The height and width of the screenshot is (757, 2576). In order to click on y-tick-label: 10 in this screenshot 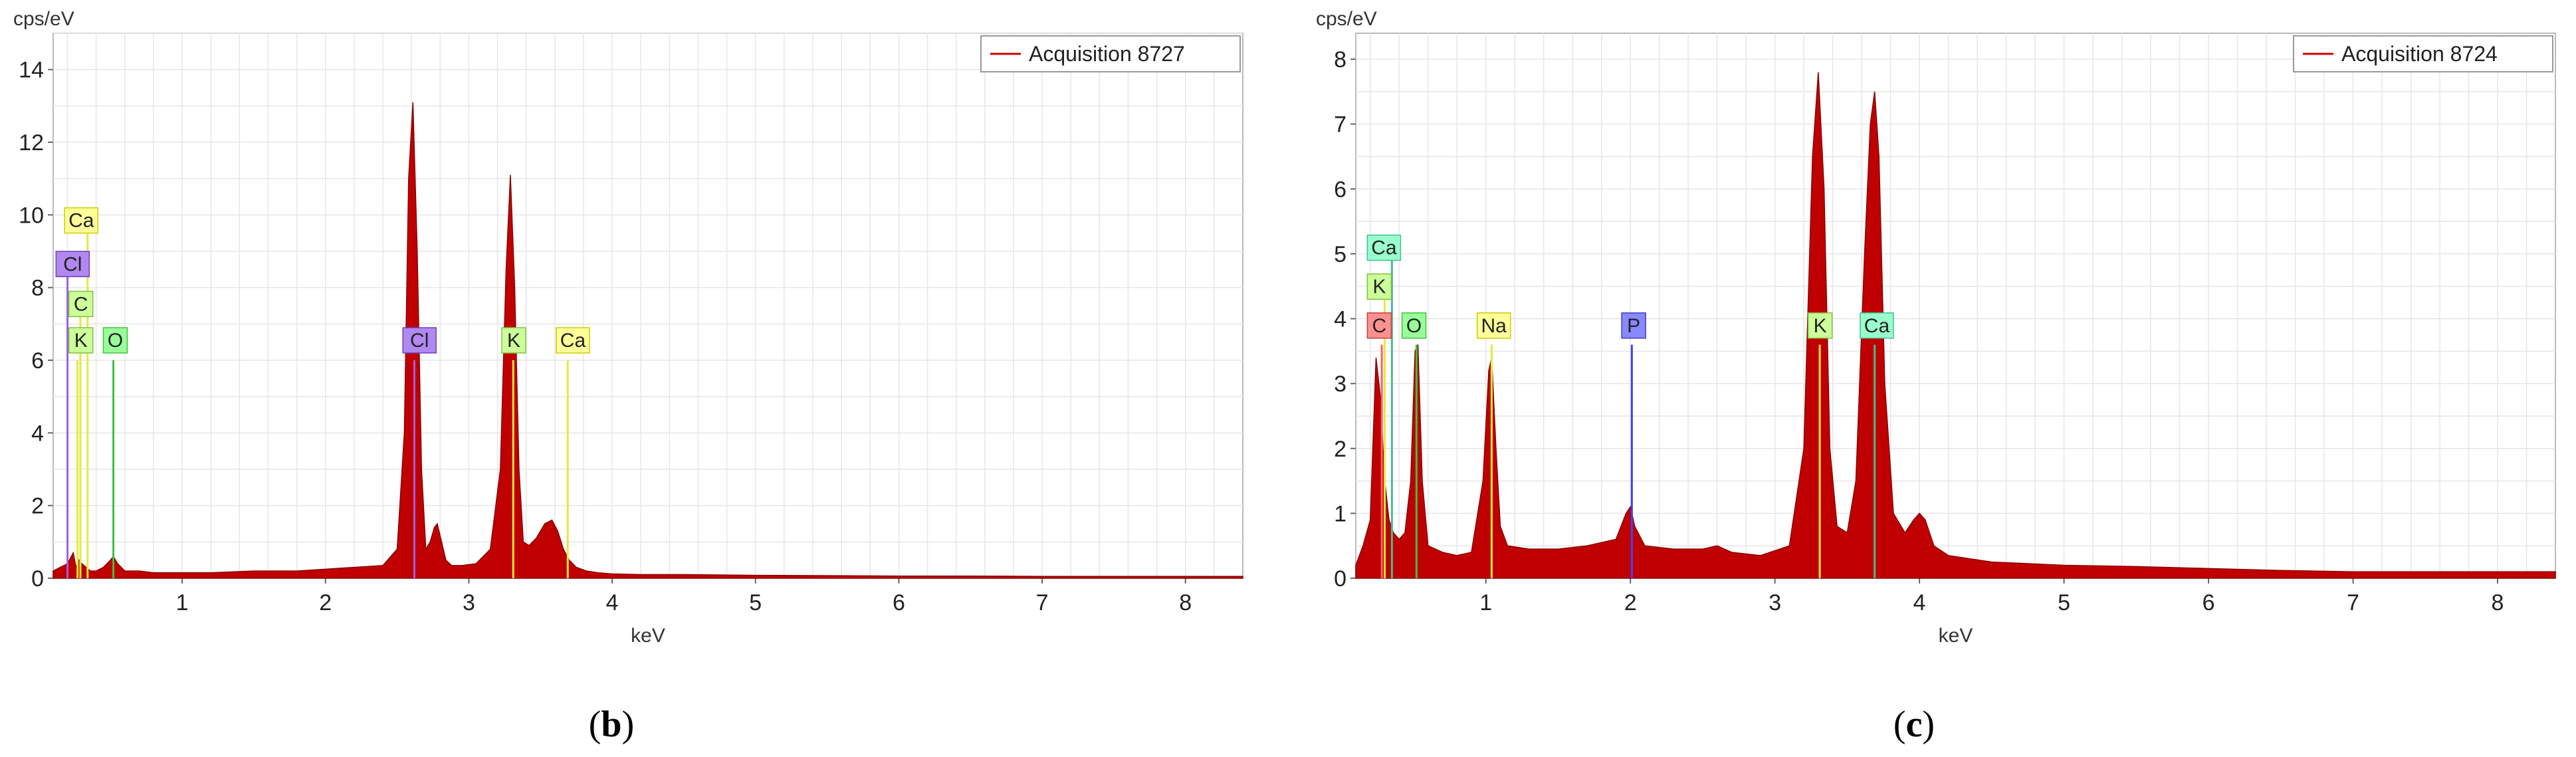, I will do `click(31, 216)`.